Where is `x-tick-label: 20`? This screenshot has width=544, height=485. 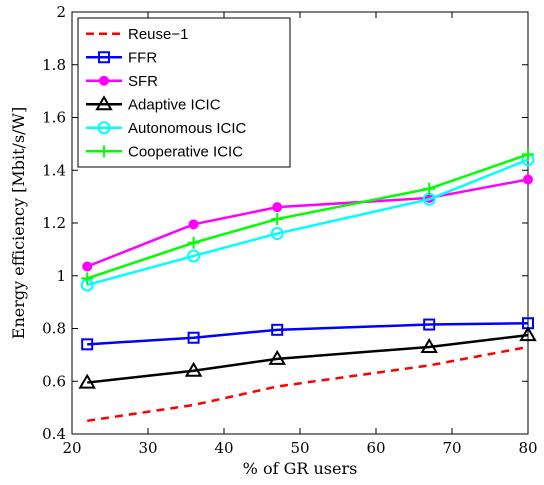 x-tick-label: 20 is located at coordinates (71, 448).